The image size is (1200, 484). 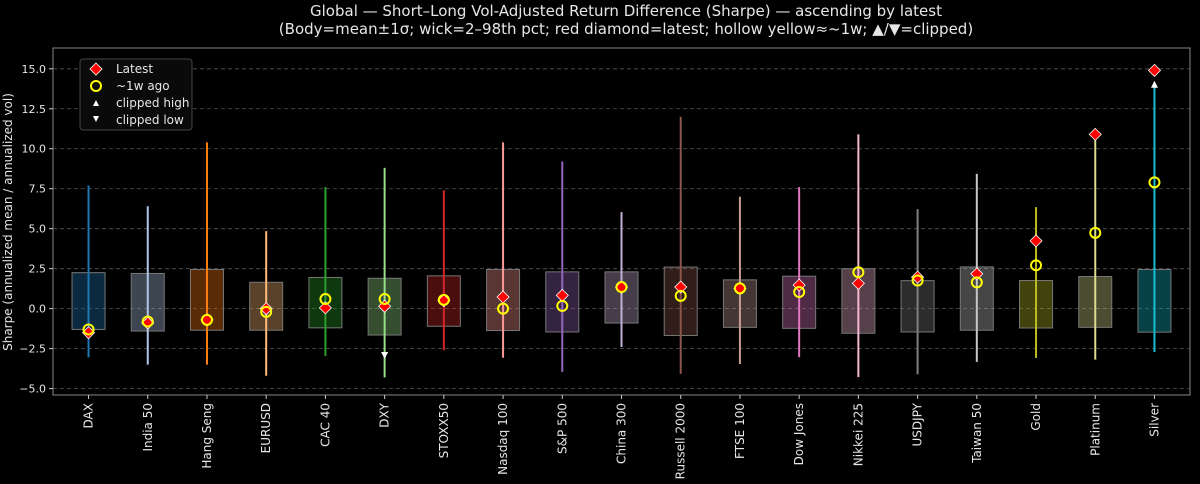 What do you see at coordinates (858, 434) in the screenshot?
I see `x-tick-label: Nikkei 225` at bounding box center [858, 434].